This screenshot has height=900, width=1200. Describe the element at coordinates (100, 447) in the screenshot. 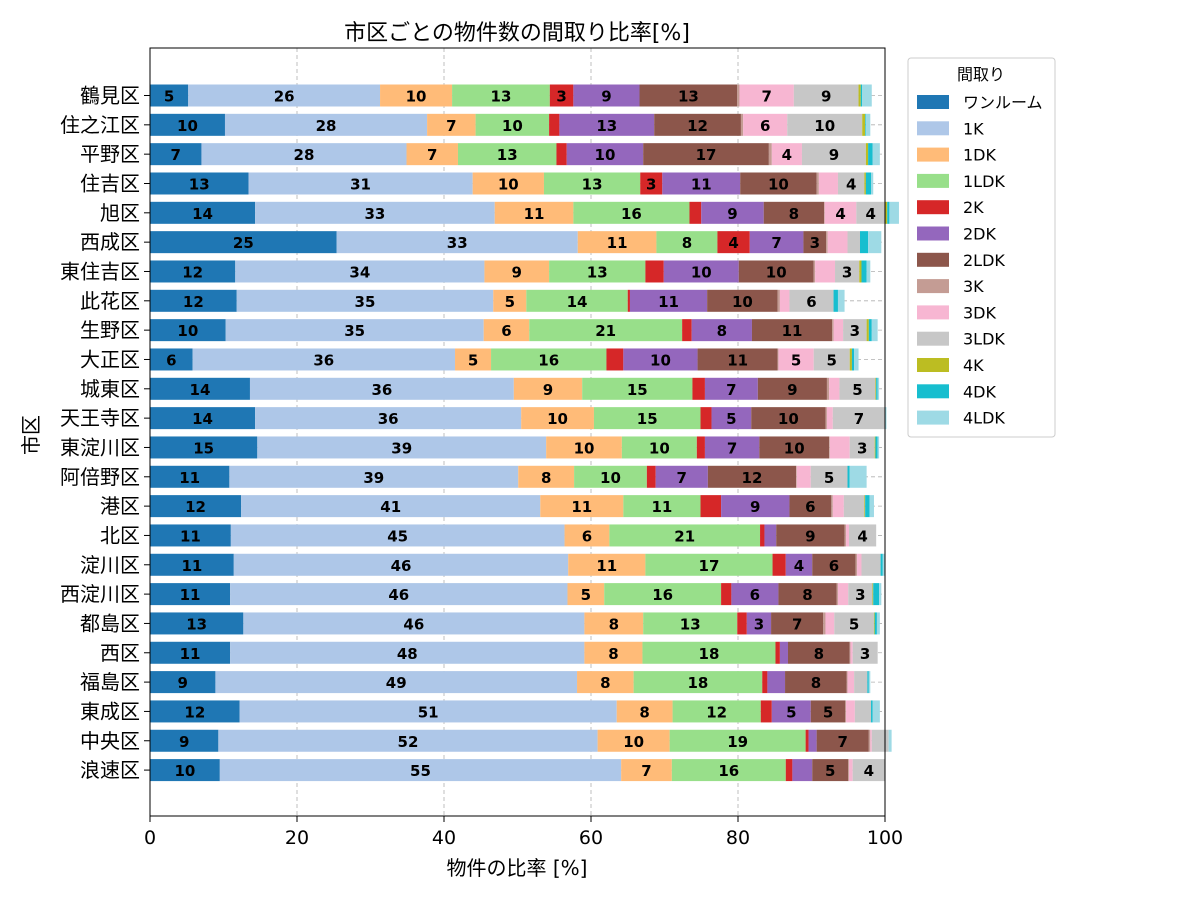

I see `y-tick-label: 東淀川区` at that location.